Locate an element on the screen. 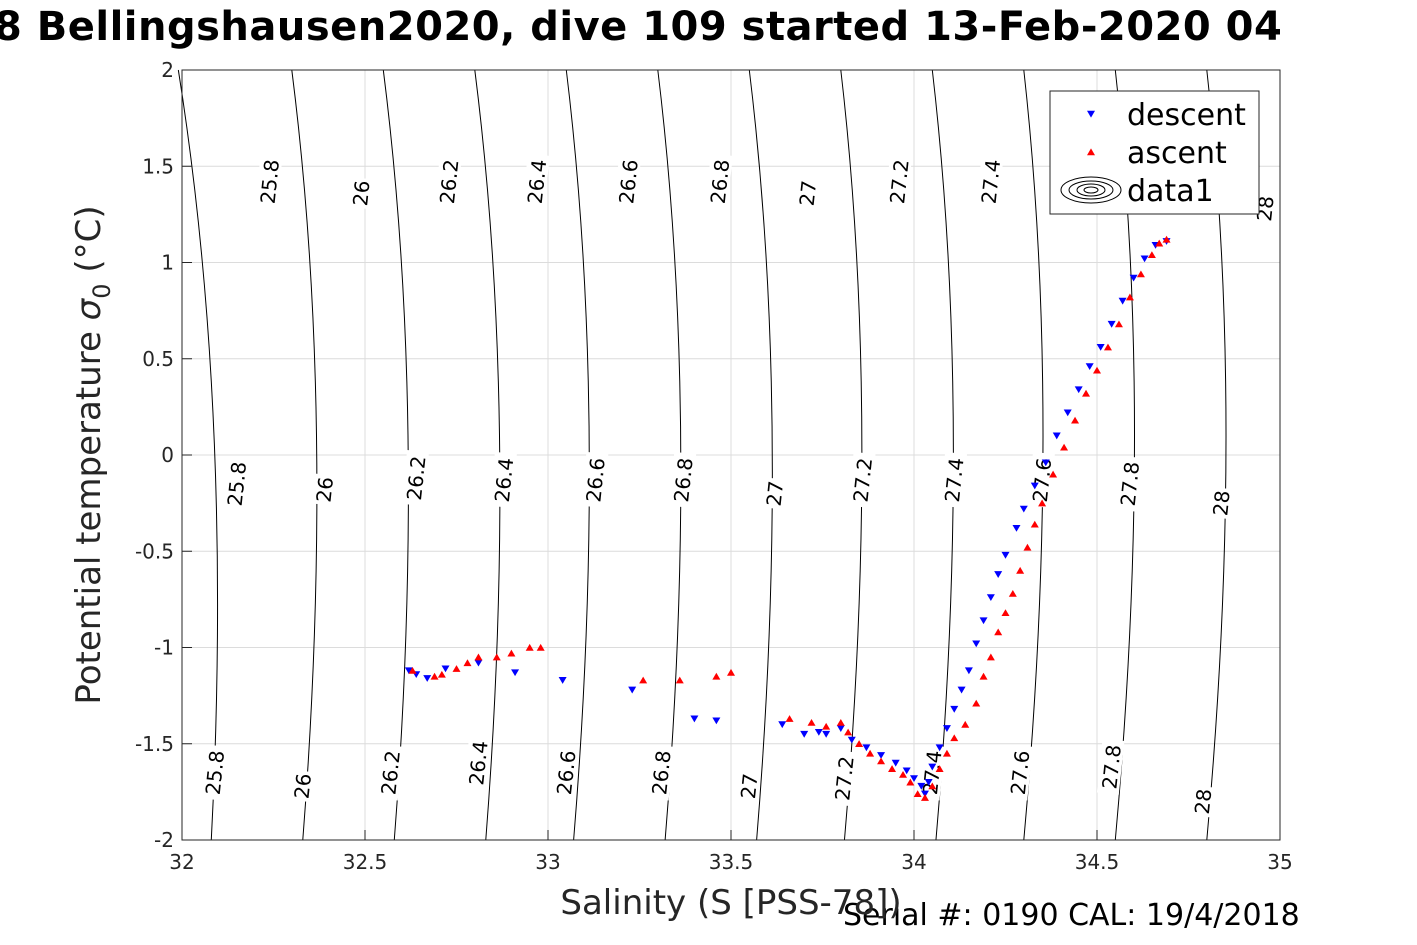 This screenshot has width=1417, height=945. y-tick-label: -1.5 is located at coordinates (154, 744).